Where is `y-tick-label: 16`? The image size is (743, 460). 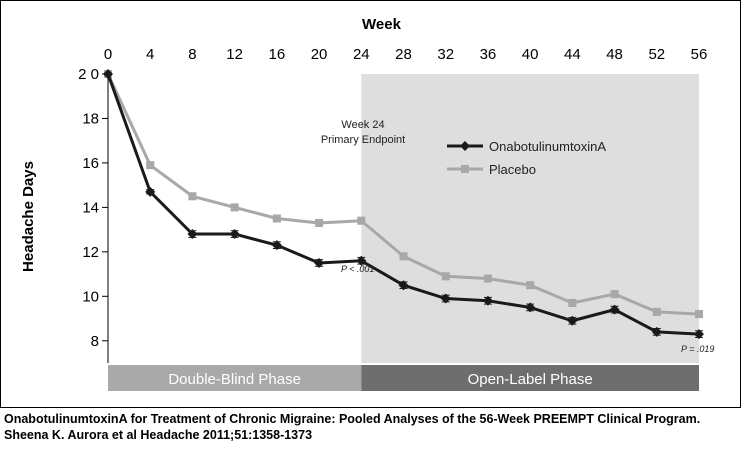
y-tick-label: 16 is located at coordinates (90, 163).